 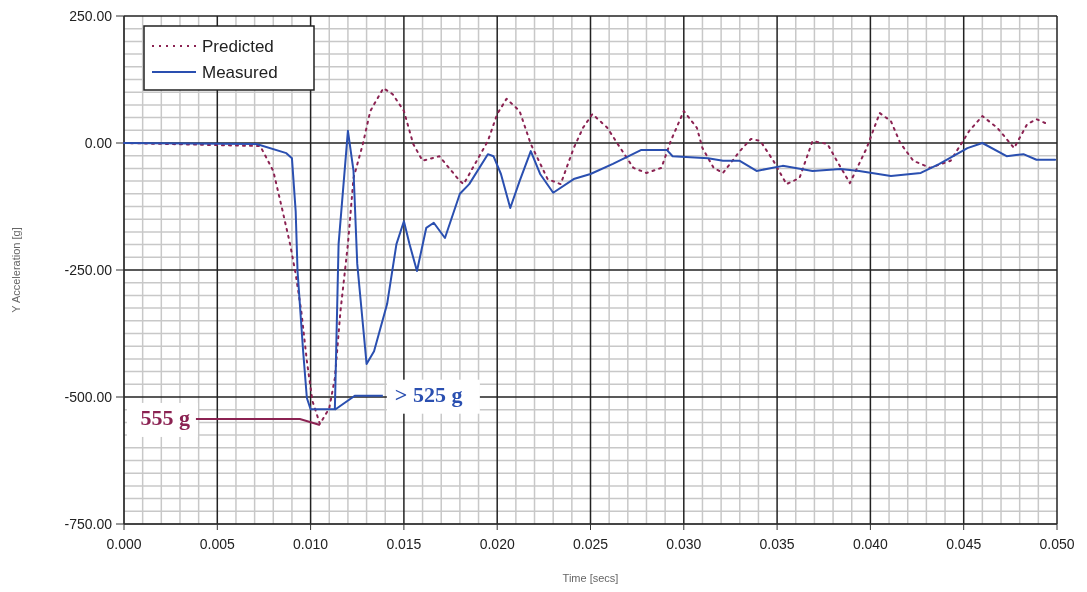 What do you see at coordinates (404, 544) in the screenshot?
I see `x-tick-label: 0.015` at bounding box center [404, 544].